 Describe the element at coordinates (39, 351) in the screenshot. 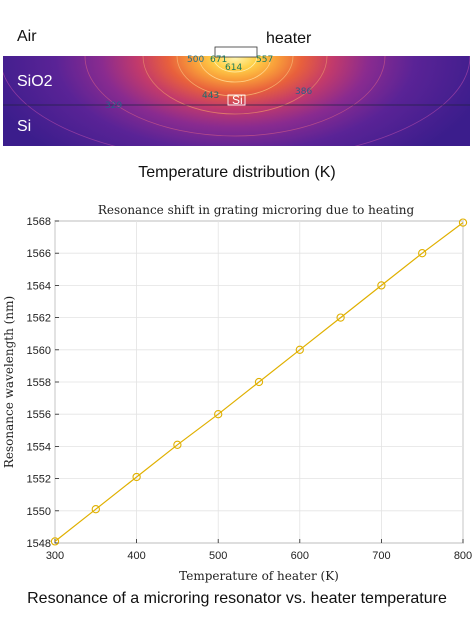

I see `y-tick-label: 1560` at that location.